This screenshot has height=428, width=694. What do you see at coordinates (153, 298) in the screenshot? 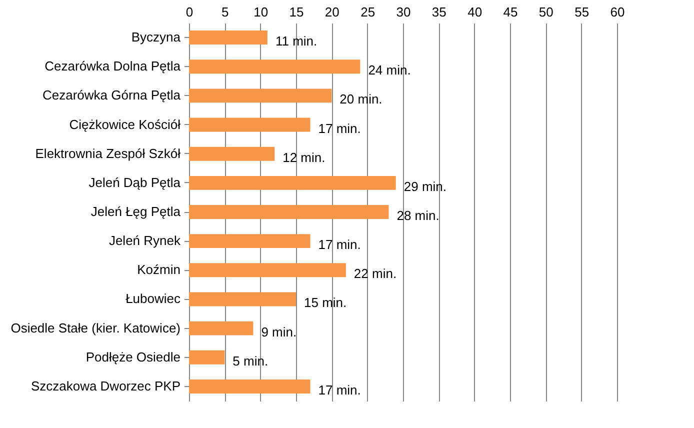
I see `y-tick-label: Łubowiec` at bounding box center [153, 298].